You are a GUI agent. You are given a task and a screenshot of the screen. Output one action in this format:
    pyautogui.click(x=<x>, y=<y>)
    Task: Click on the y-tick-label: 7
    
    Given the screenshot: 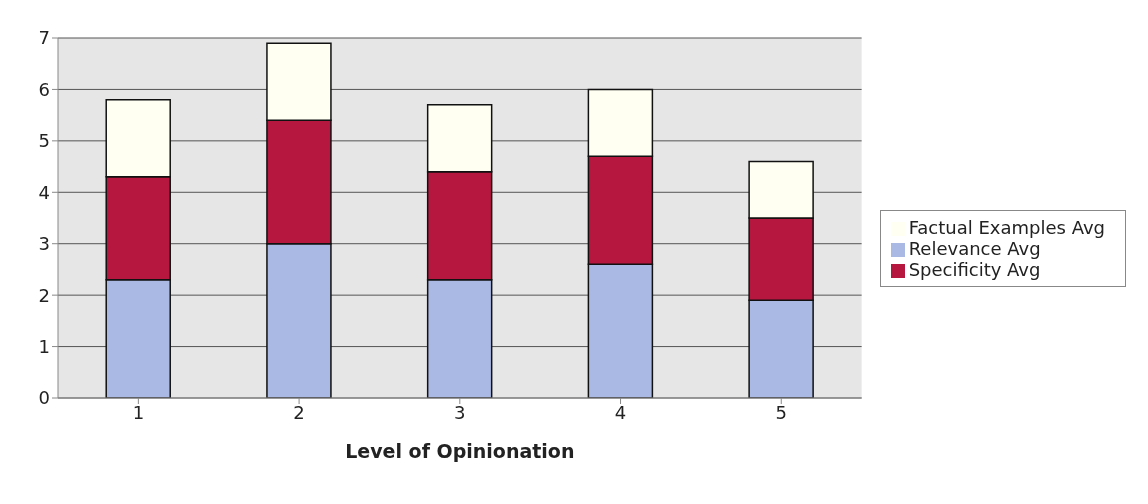 What is the action you would take?
    pyautogui.click(x=44, y=38)
    